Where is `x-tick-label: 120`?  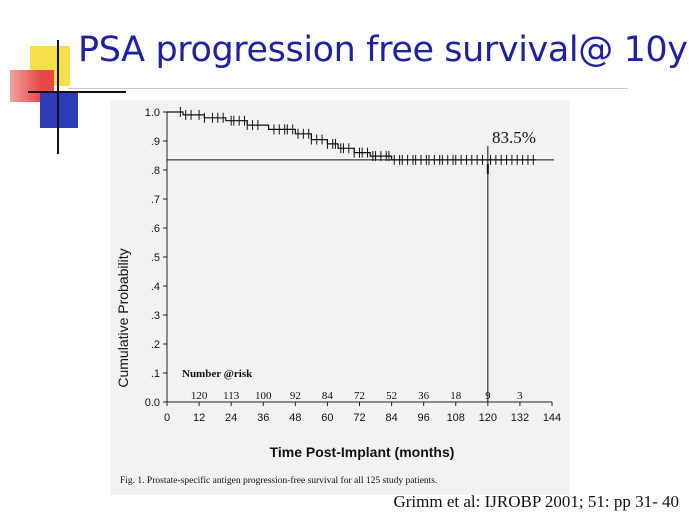 x-tick-label: 120 is located at coordinates (488, 418).